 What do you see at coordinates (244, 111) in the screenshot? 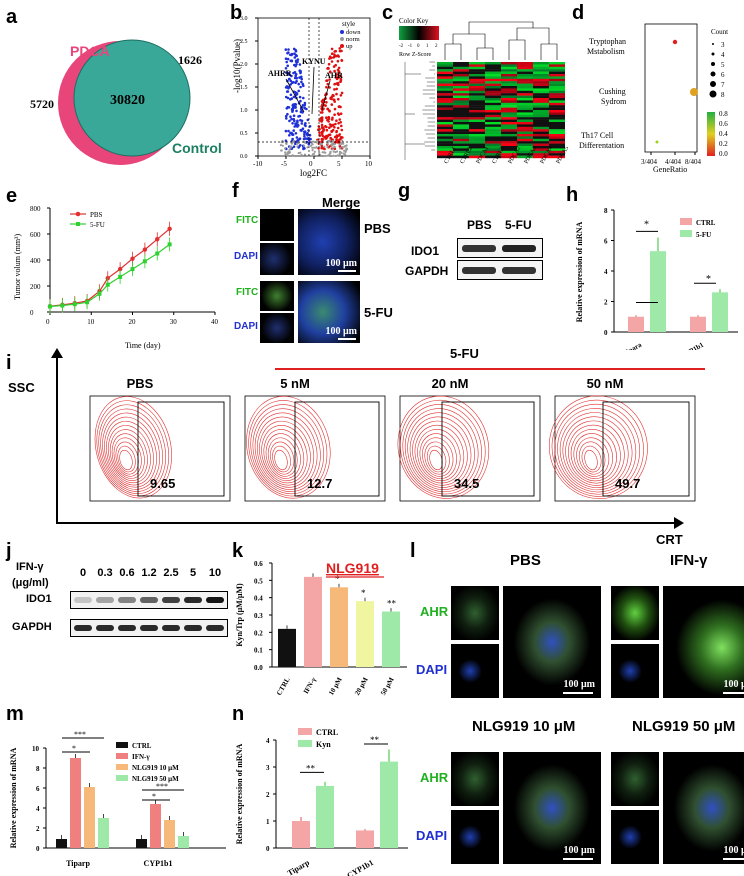
I see `volcano-ytick: 1.0` at bounding box center [244, 111].